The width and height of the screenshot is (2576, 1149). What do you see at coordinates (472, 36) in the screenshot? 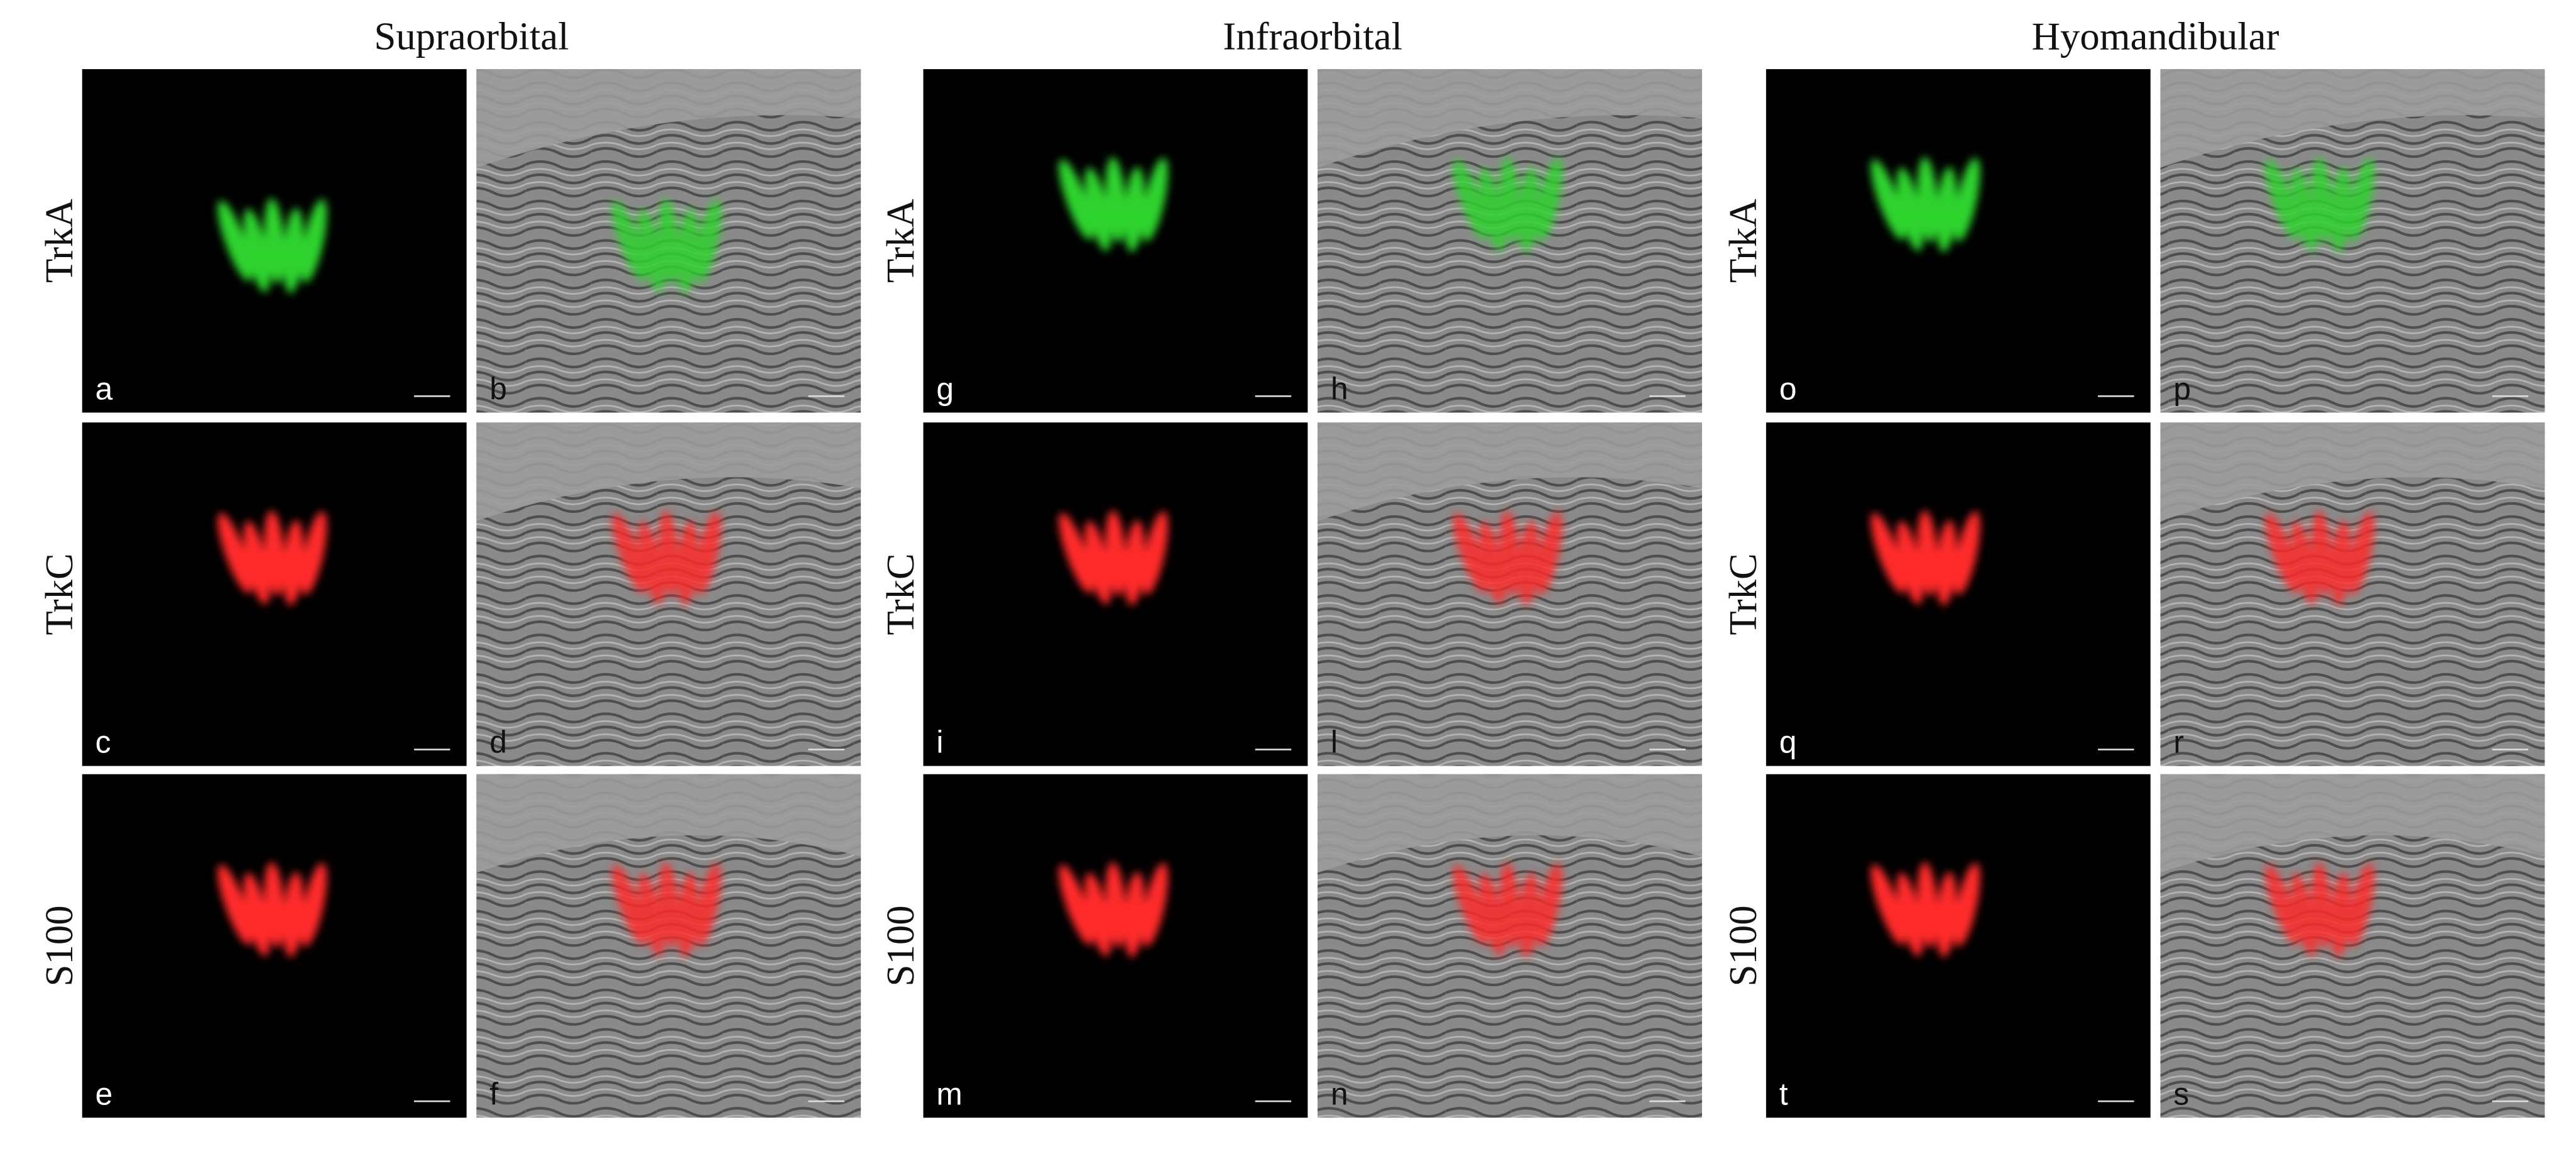
I see `column-title: Supraorbital` at bounding box center [472, 36].